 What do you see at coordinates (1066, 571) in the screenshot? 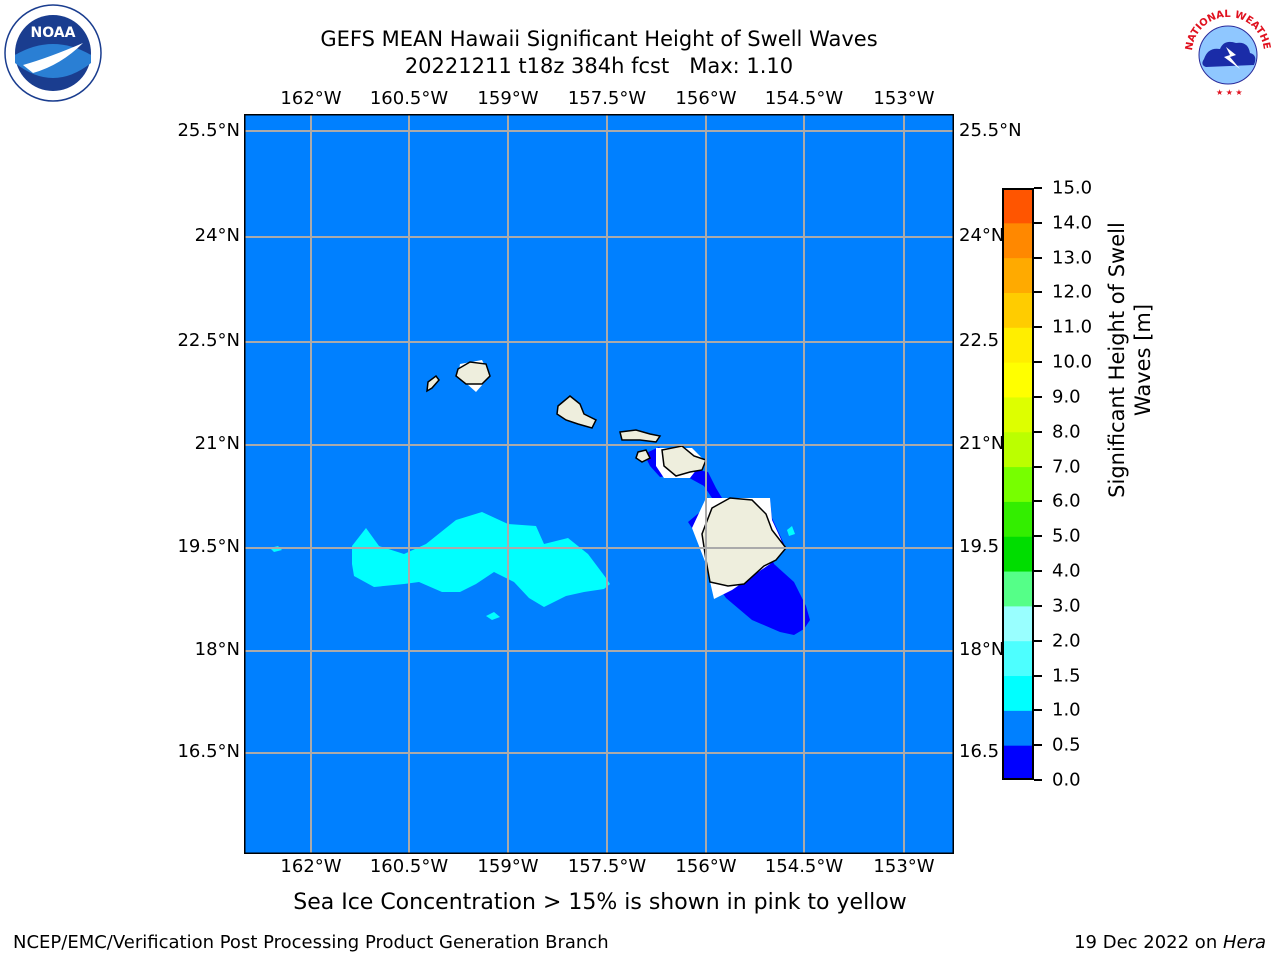
I see `colorbar-tick-label: 4.0` at bounding box center [1066, 571].